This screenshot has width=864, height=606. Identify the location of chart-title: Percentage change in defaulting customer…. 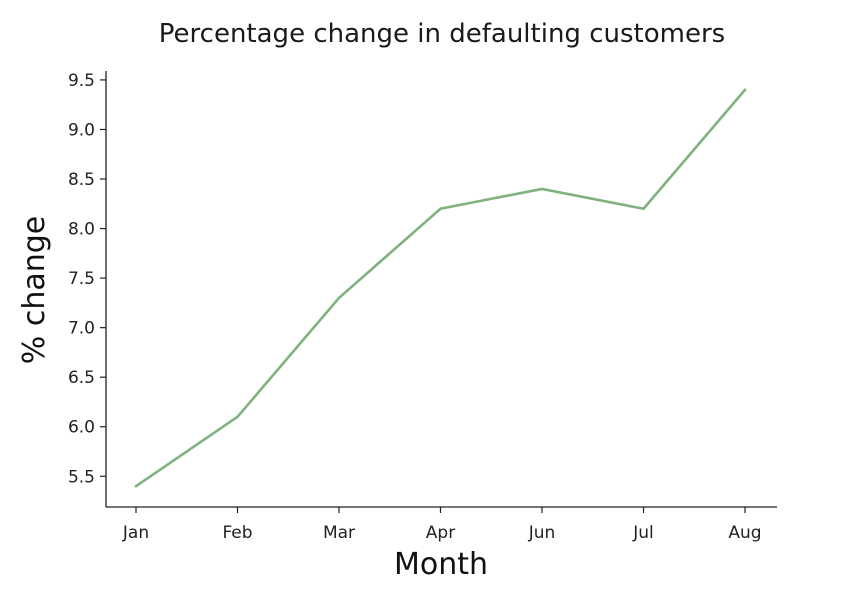
(442, 34).